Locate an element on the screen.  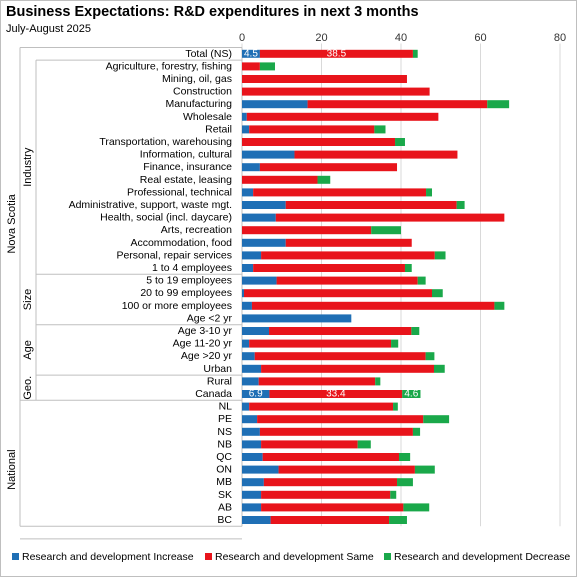
category-label: Urban is located at coordinates (217, 369).